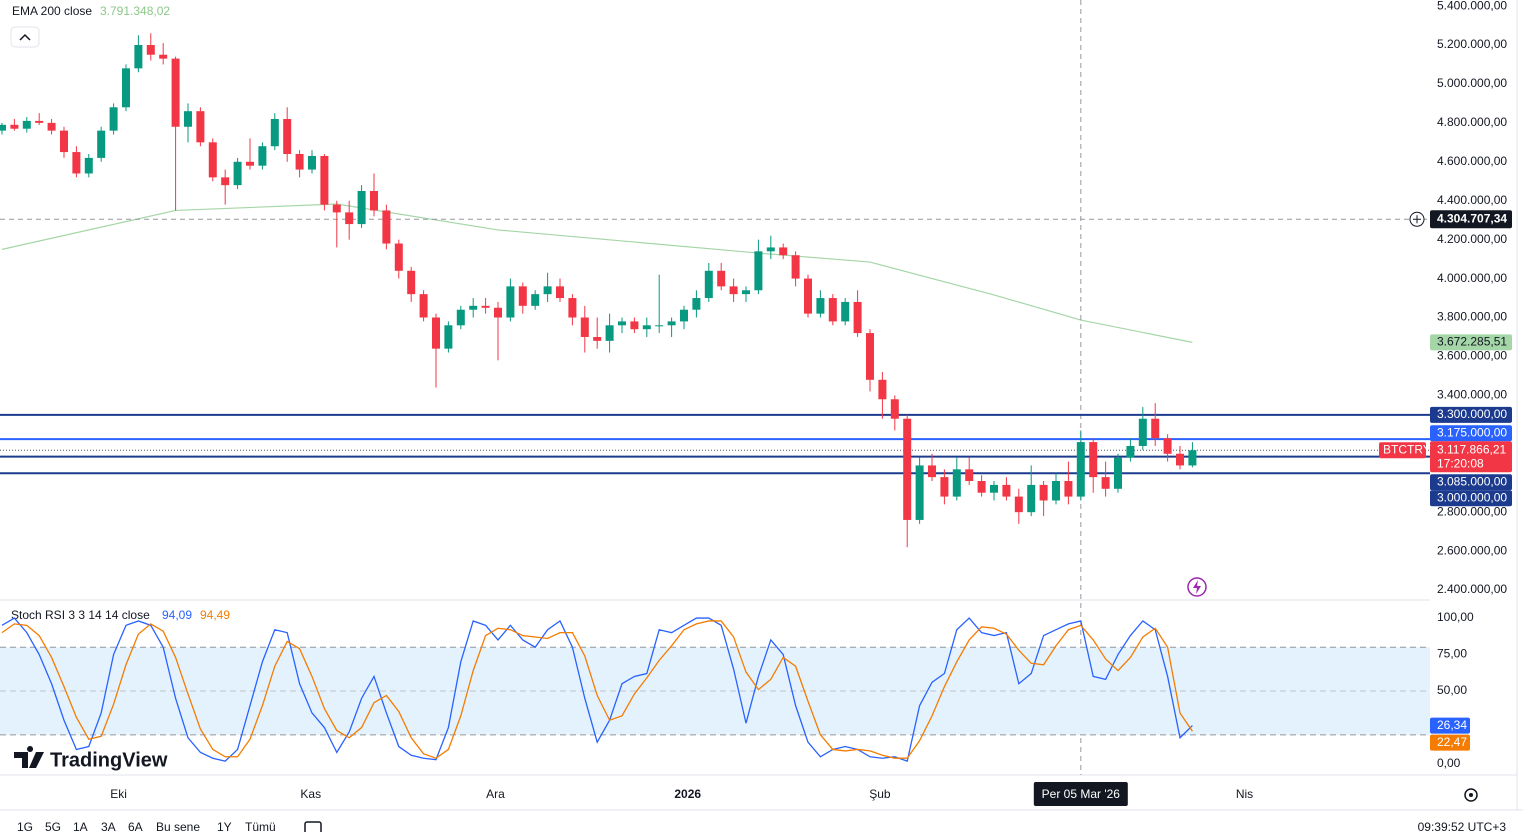 Image resolution: width=1523 pixels, height=832 pixels. I want to click on y-tick-label: 100,00, so click(1455, 617).